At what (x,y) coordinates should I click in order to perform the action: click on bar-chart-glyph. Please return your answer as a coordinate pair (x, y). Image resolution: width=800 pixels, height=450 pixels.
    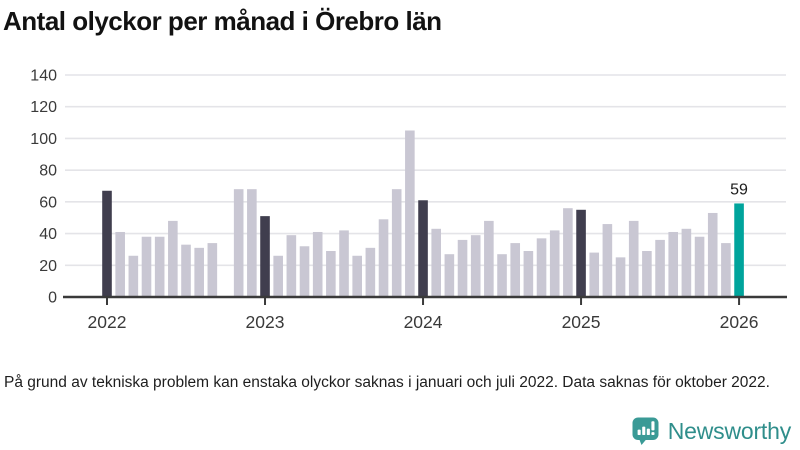
    Looking at the image, I should click on (646, 428).